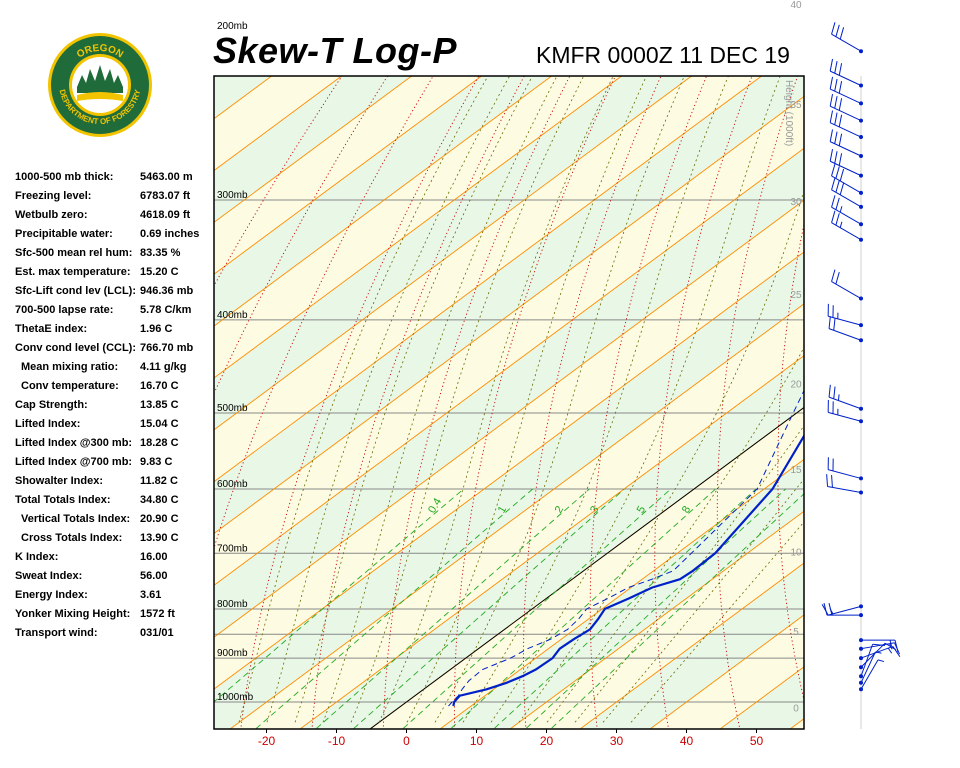  I want to click on svg-text: OREGON, so click(100, 52).